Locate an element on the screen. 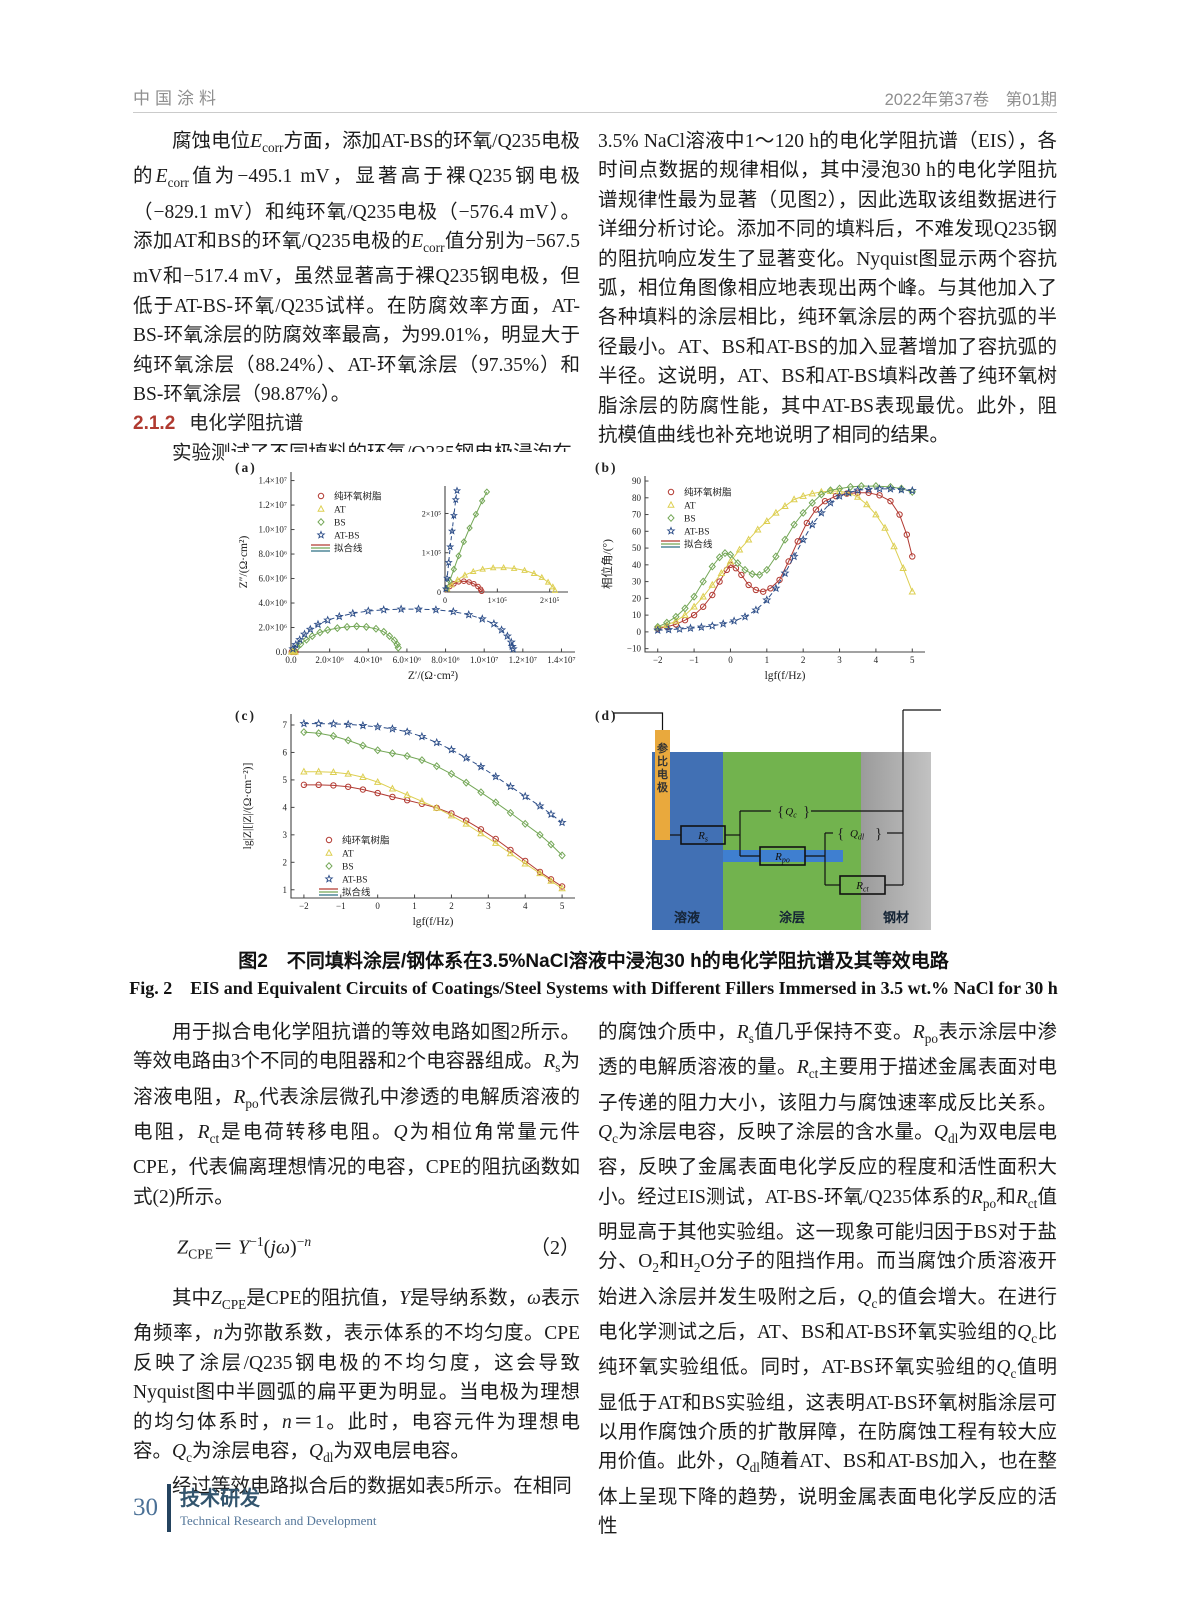  svg-text: 70 is located at coordinates (637, 515).